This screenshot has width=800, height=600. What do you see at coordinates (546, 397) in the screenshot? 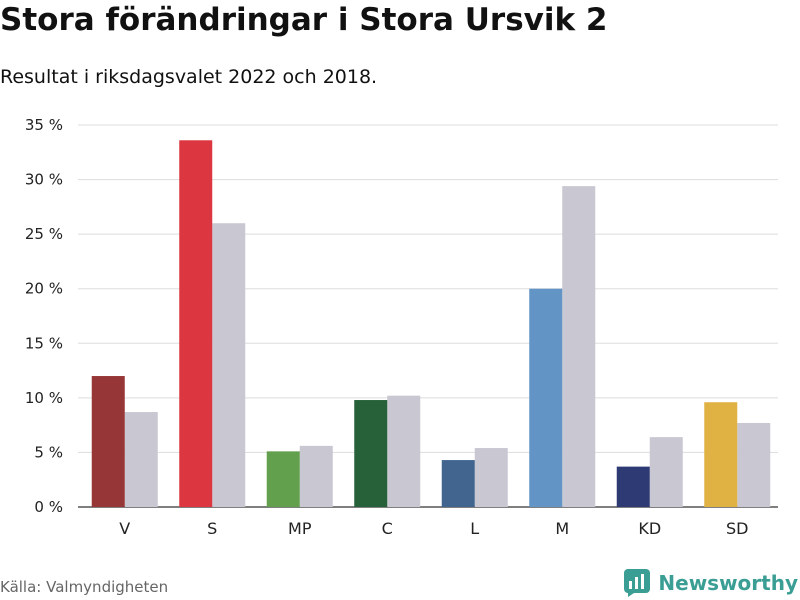
I see `bar-2022-m` at bounding box center [546, 397].